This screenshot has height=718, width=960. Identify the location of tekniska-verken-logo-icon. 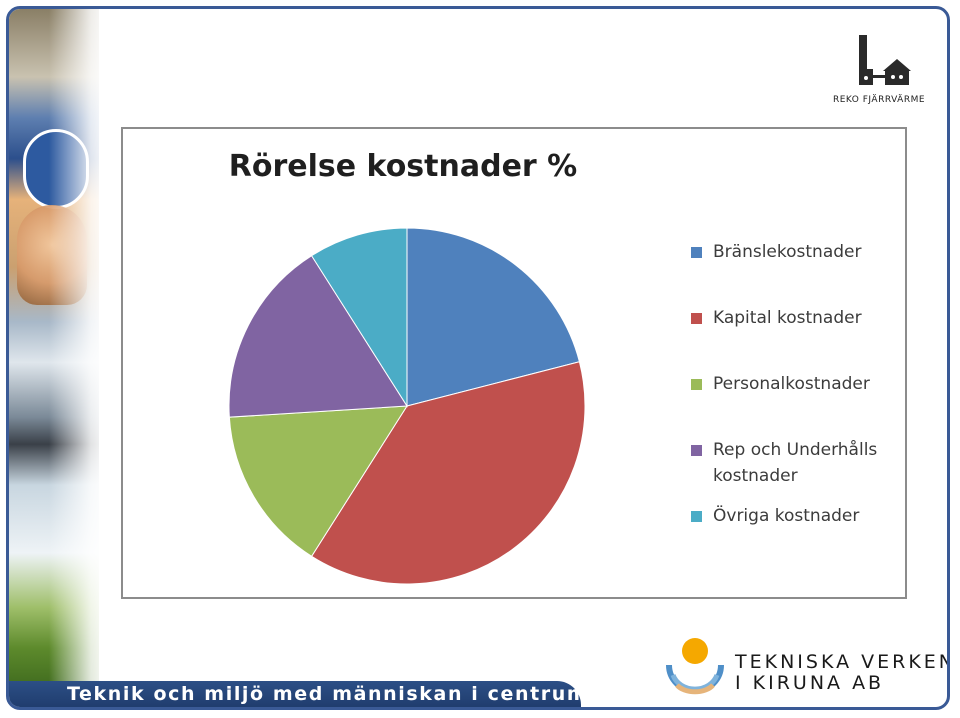
(695, 666).